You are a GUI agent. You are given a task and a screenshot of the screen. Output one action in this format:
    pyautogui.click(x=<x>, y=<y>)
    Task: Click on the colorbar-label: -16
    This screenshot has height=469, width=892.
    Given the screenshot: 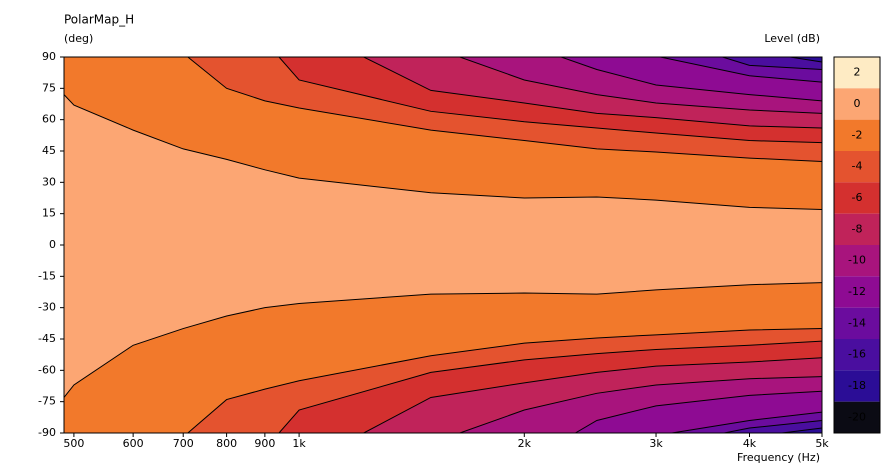 What is the action you would take?
    pyautogui.click(x=857, y=354)
    